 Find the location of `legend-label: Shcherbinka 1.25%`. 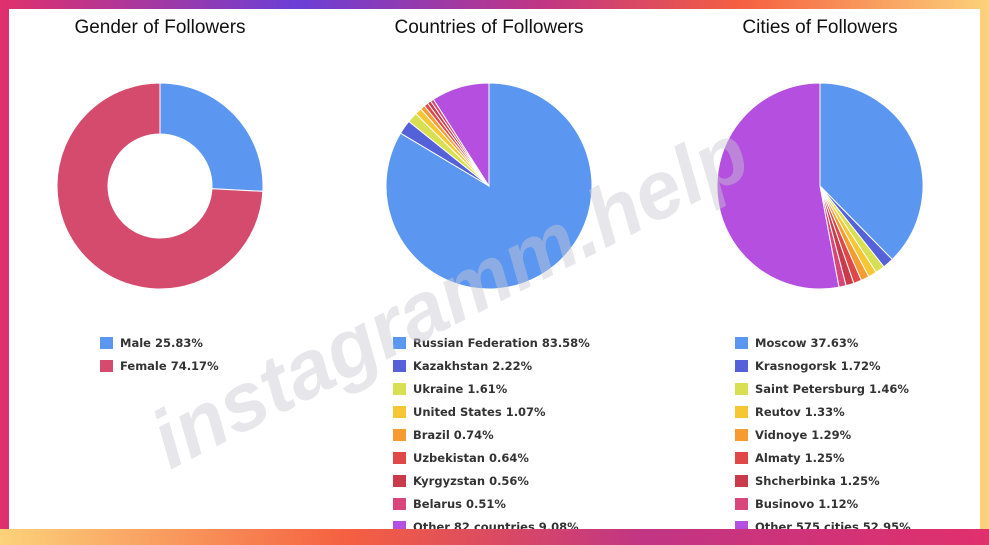

legend-label: Shcherbinka 1.25% is located at coordinates (817, 481).